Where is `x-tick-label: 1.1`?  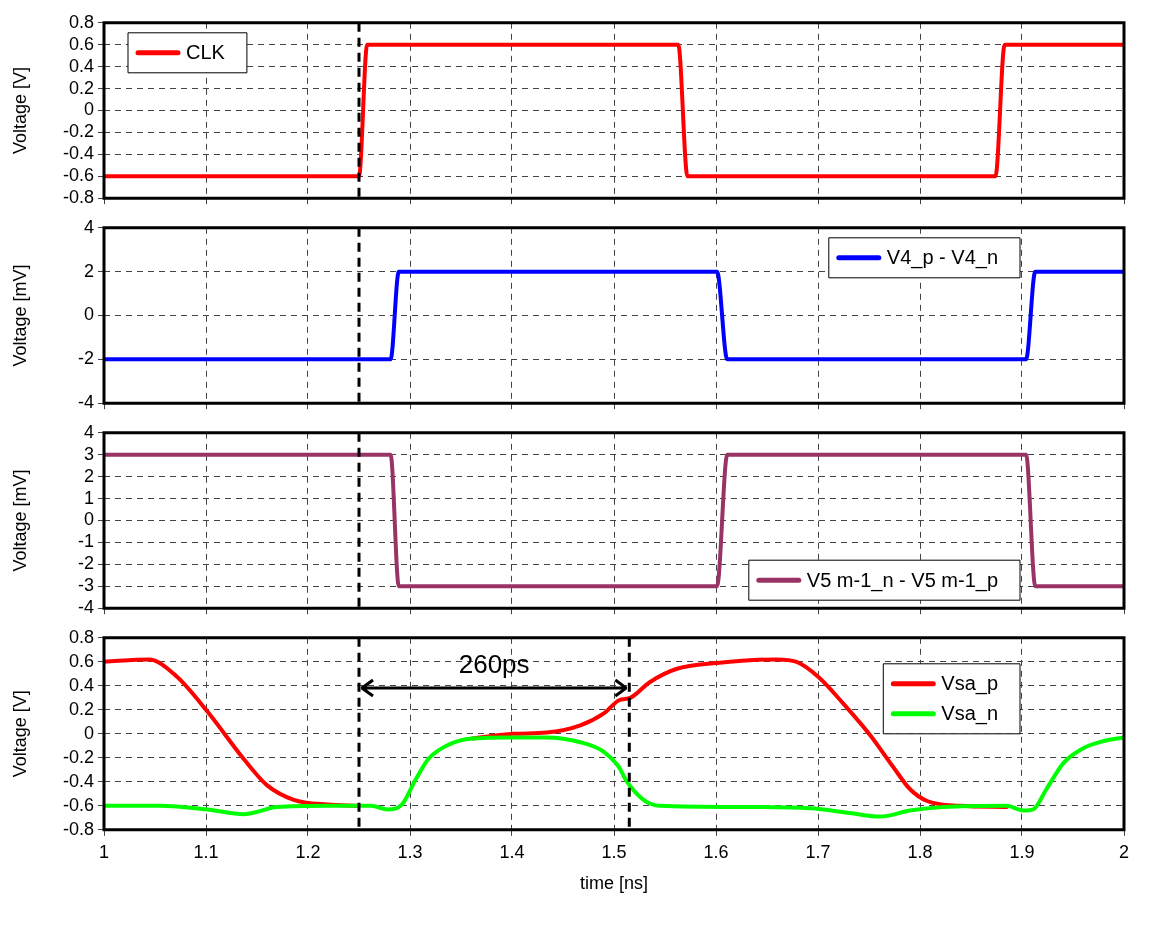
x-tick-label: 1.1 is located at coordinates (206, 851).